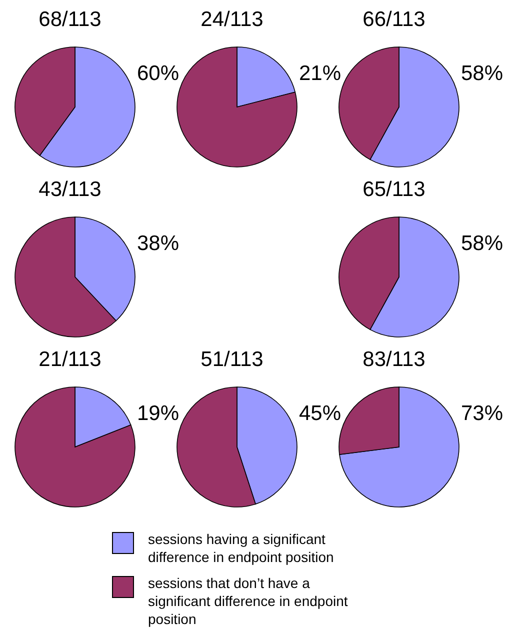  What do you see at coordinates (394, 360) in the screenshot?
I see `chart-title: 83/113` at bounding box center [394, 360].